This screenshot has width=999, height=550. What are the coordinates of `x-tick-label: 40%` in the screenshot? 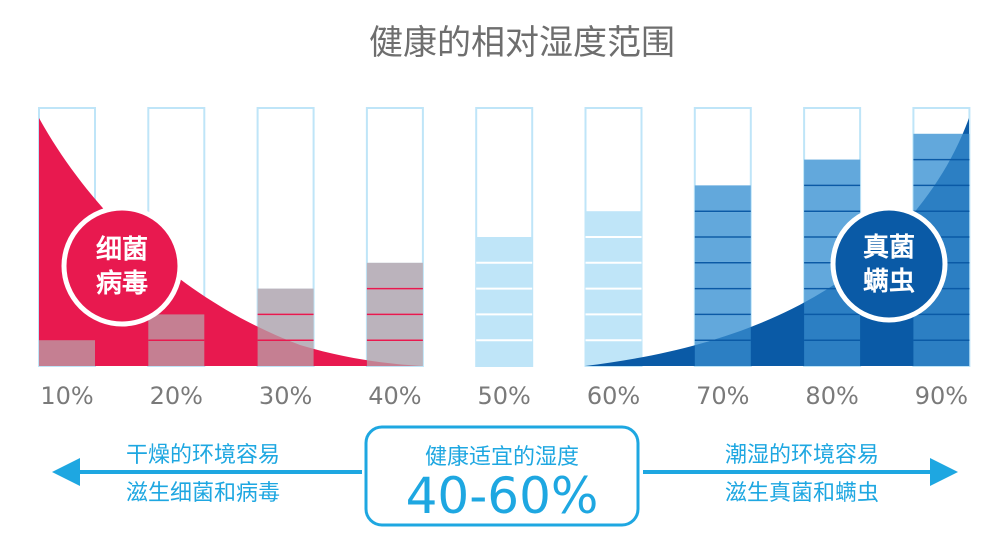 It's located at (394, 396).